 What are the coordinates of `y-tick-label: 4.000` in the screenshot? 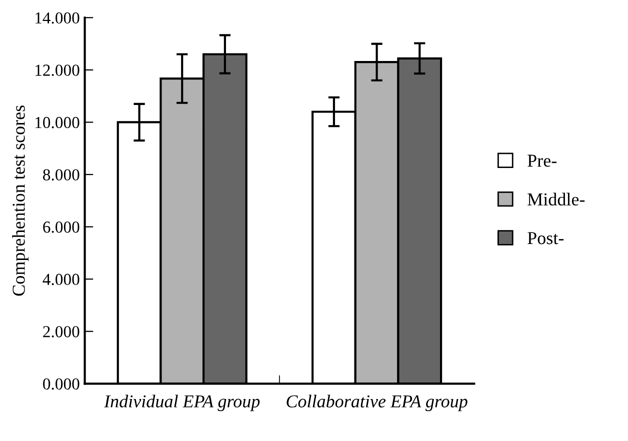 It's located at (61, 280).